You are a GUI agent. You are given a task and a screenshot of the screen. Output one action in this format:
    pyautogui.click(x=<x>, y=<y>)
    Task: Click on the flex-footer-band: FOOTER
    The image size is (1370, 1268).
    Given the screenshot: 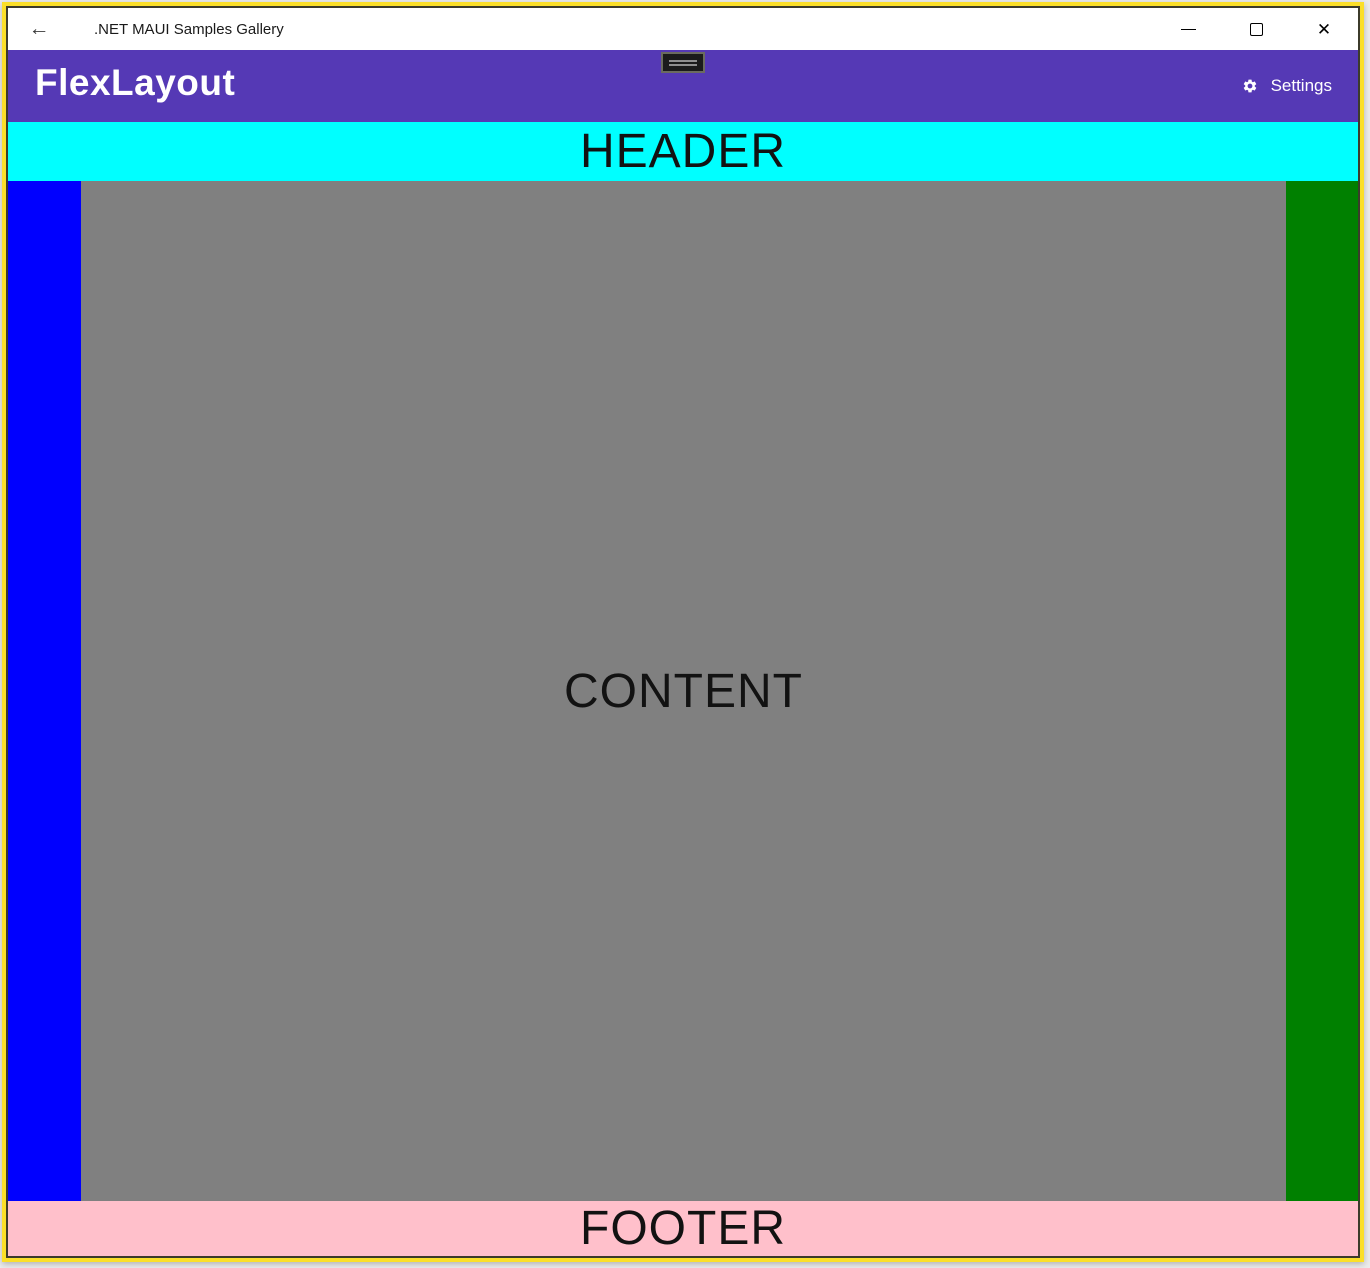 What is the action you would take?
    pyautogui.click(x=683, y=1228)
    